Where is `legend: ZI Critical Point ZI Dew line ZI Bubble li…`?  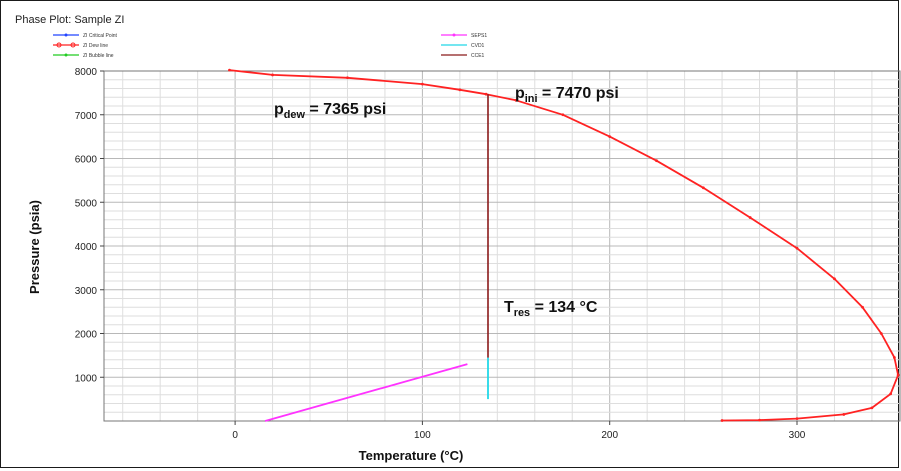 legend: ZI Critical Point ZI Dew line ZI Bubble li… is located at coordinates (270, 46).